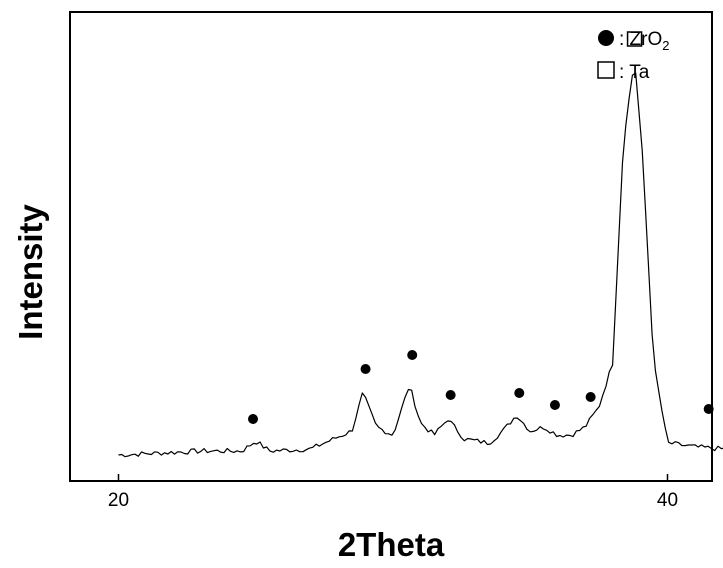  What do you see at coordinates (665, 45) in the screenshot?
I see `legend-zro2-subscript: 2` at bounding box center [665, 45].